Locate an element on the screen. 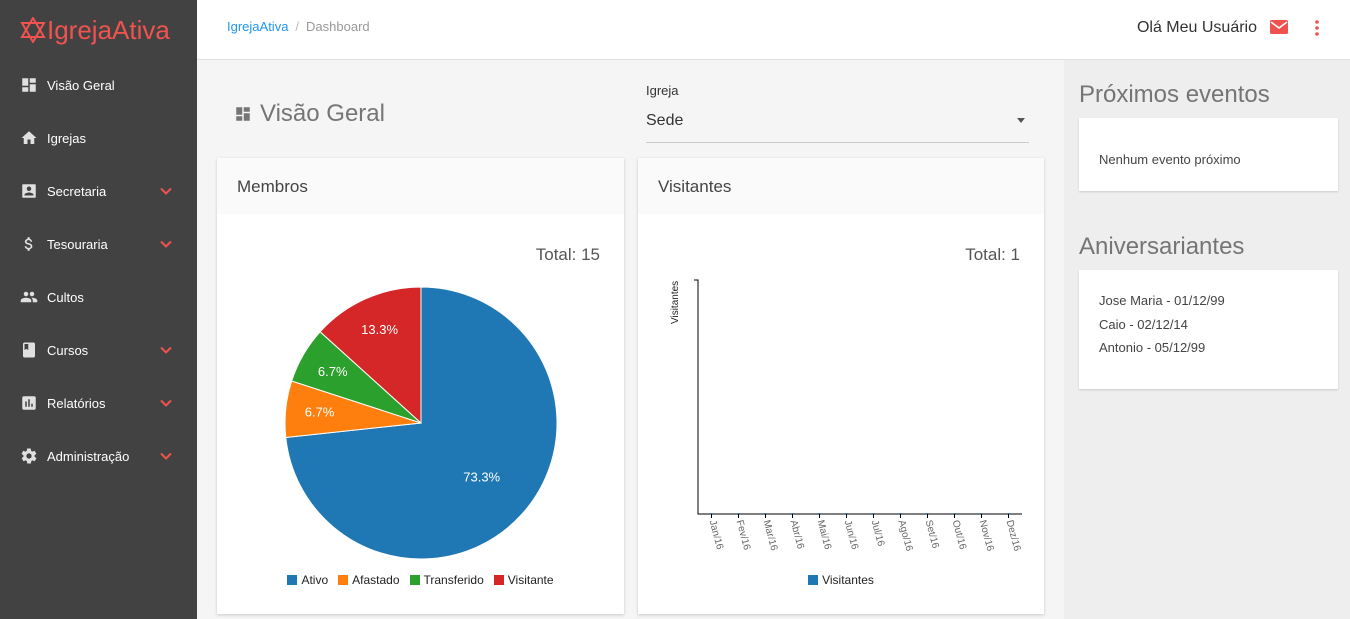  visitors-total: Total: 1 is located at coordinates (992, 254).